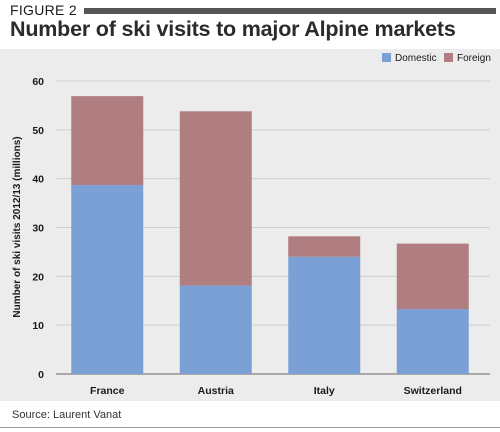 This screenshot has width=500, height=432. What do you see at coordinates (250, 427) in the screenshot?
I see `bottom-rule` at bounding box center [250, 427].